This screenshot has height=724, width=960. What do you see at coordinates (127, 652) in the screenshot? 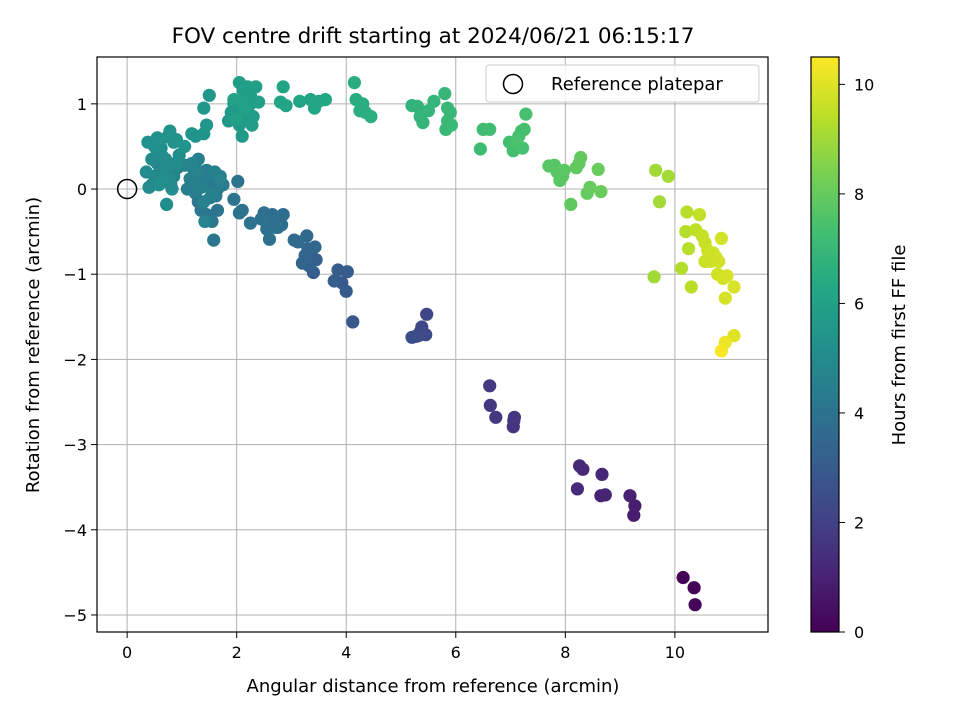
I see `x-tick-label: 0` at bounding box center [127, 652].